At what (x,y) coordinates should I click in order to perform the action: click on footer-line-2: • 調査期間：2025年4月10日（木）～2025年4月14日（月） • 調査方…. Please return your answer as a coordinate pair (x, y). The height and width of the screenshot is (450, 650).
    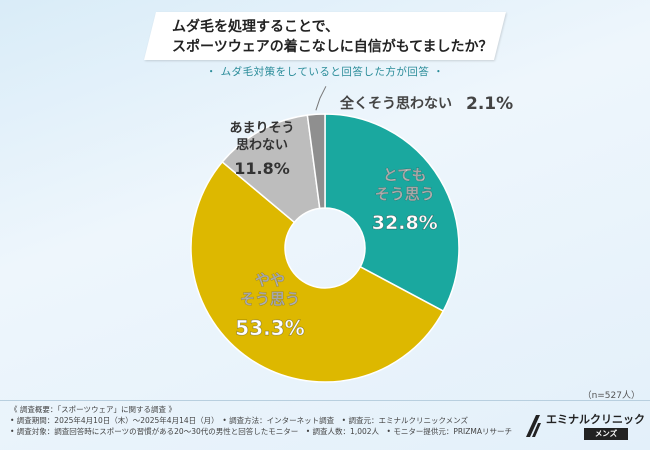
    Looking at the image, I should click on (239, 420).